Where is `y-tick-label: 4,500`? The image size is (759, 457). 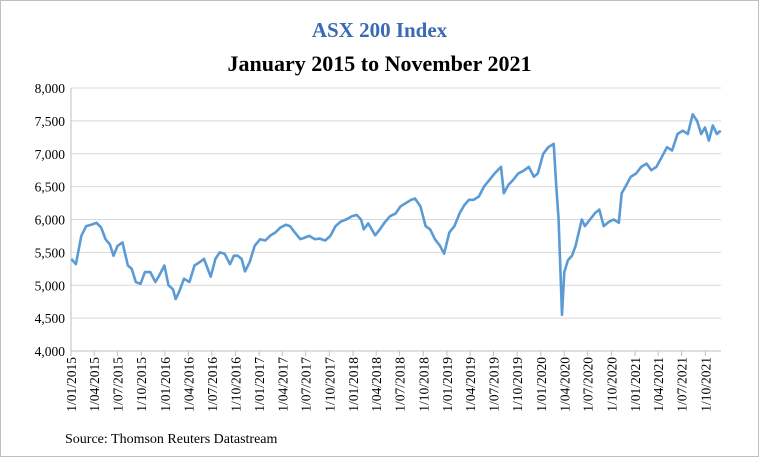 y-tick-label: 4,500 is located at coordinates (50, 318).